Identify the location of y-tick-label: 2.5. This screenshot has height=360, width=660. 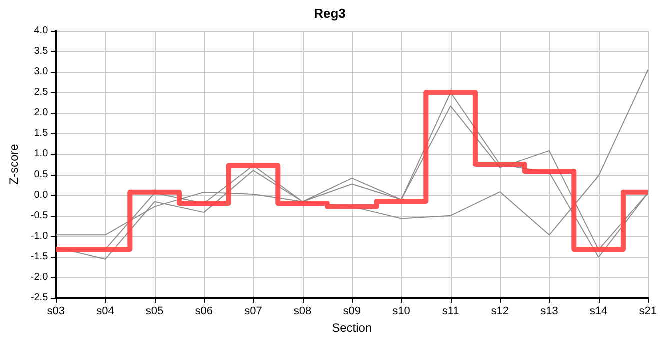
(41, 92).